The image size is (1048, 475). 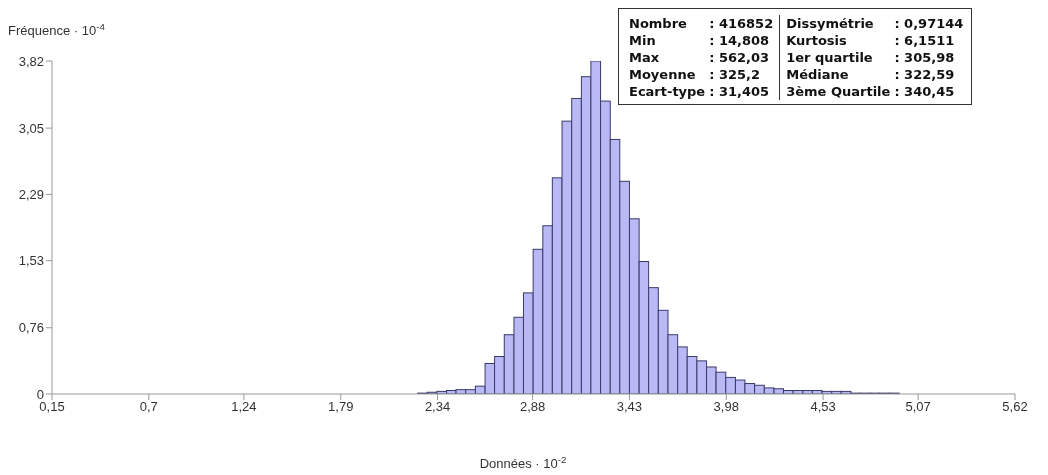 What do you see at coordinates (699, 57) in the screenshot?
I see `text: Max : 562,03` at bounding box center [699, 57].